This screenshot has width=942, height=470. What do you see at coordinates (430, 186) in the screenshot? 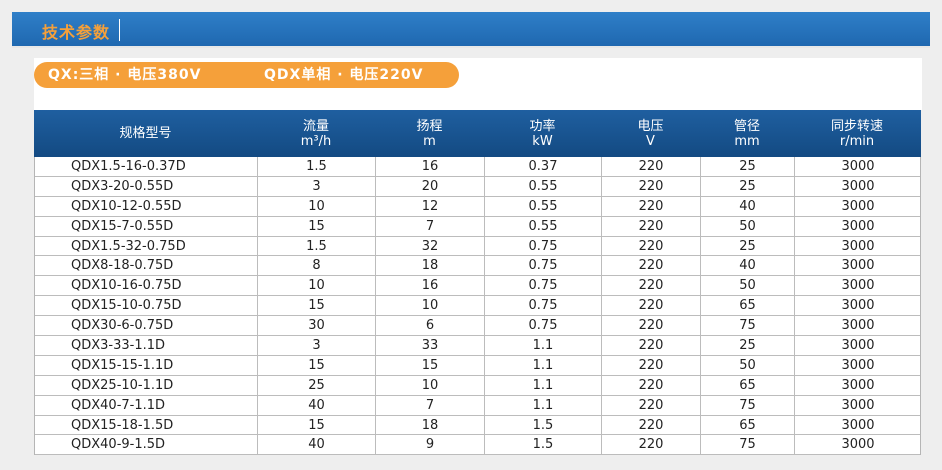
I see `cell-head: 20` at bounding box center [430, 186].